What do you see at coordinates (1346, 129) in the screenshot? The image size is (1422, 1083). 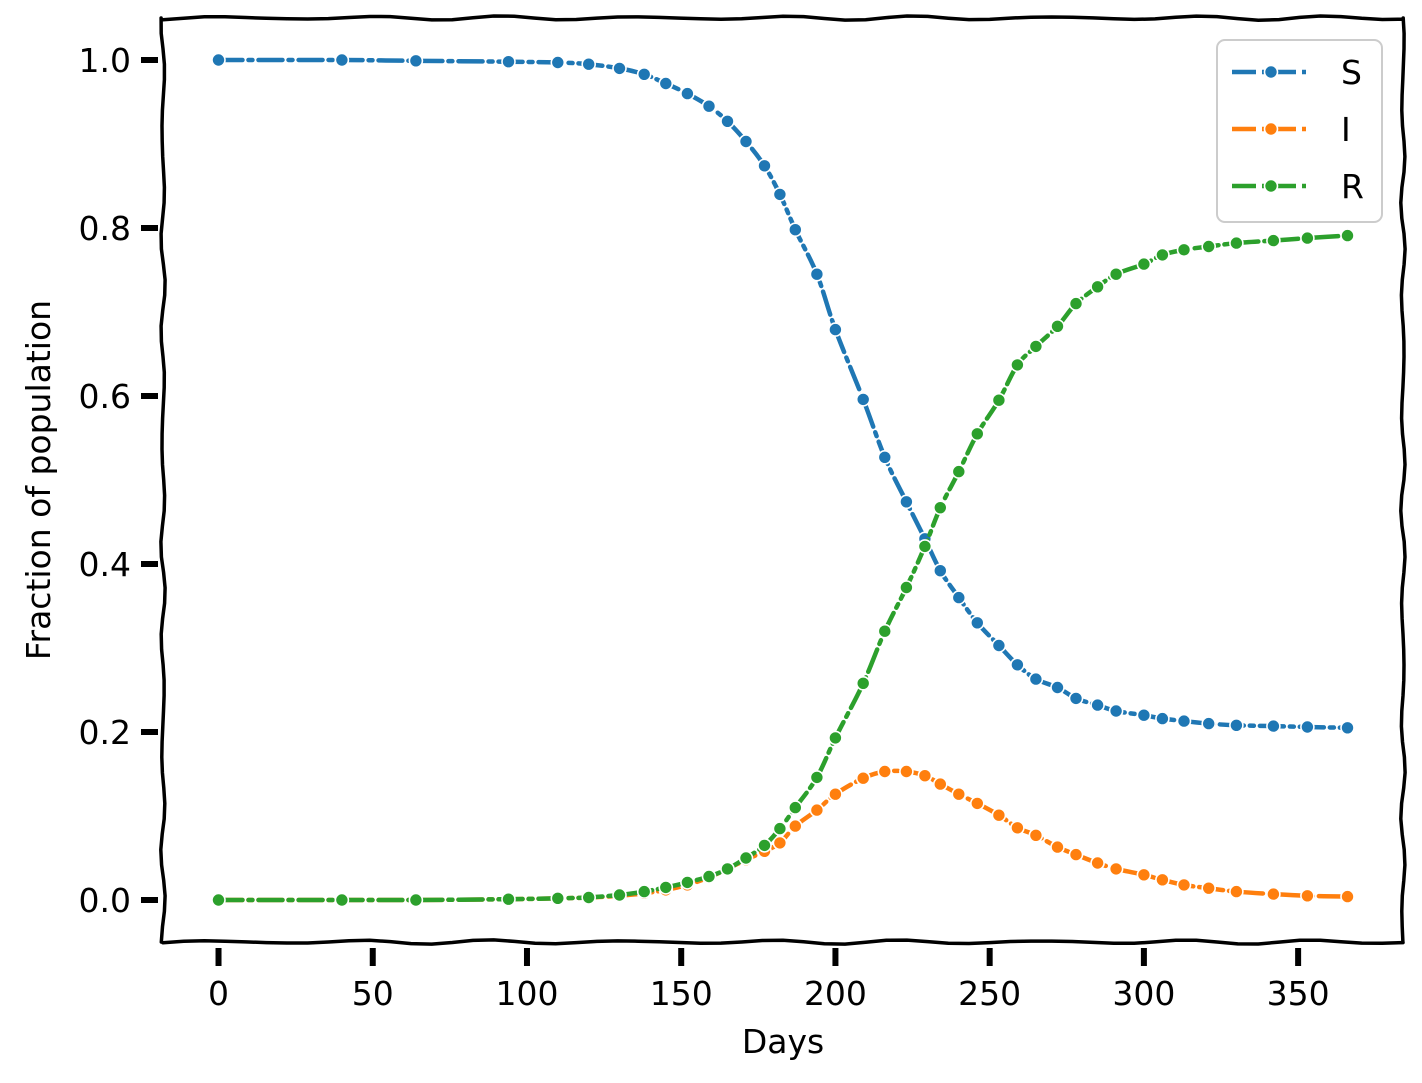 I see `legend-label: I` at bounding box center [1346, 129].